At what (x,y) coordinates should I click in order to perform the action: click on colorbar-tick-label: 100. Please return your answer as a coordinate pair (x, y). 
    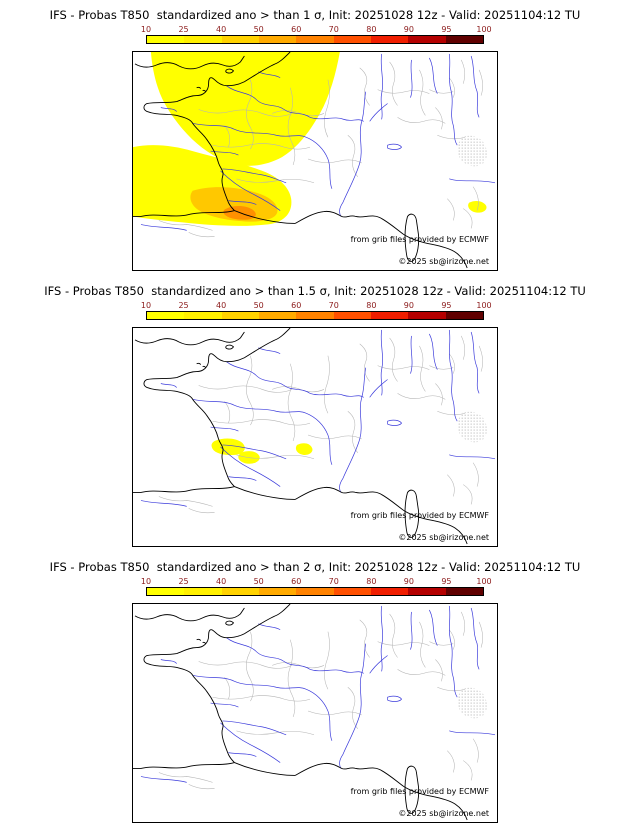
    Looking at the image, I should click on (484, 581).